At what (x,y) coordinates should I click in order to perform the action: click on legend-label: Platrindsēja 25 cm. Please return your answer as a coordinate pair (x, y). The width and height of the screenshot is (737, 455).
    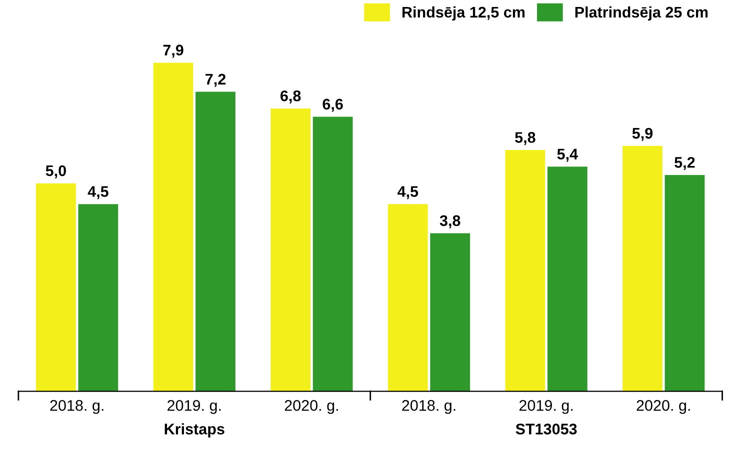
    Looking at the image, I should click on (641, 13).